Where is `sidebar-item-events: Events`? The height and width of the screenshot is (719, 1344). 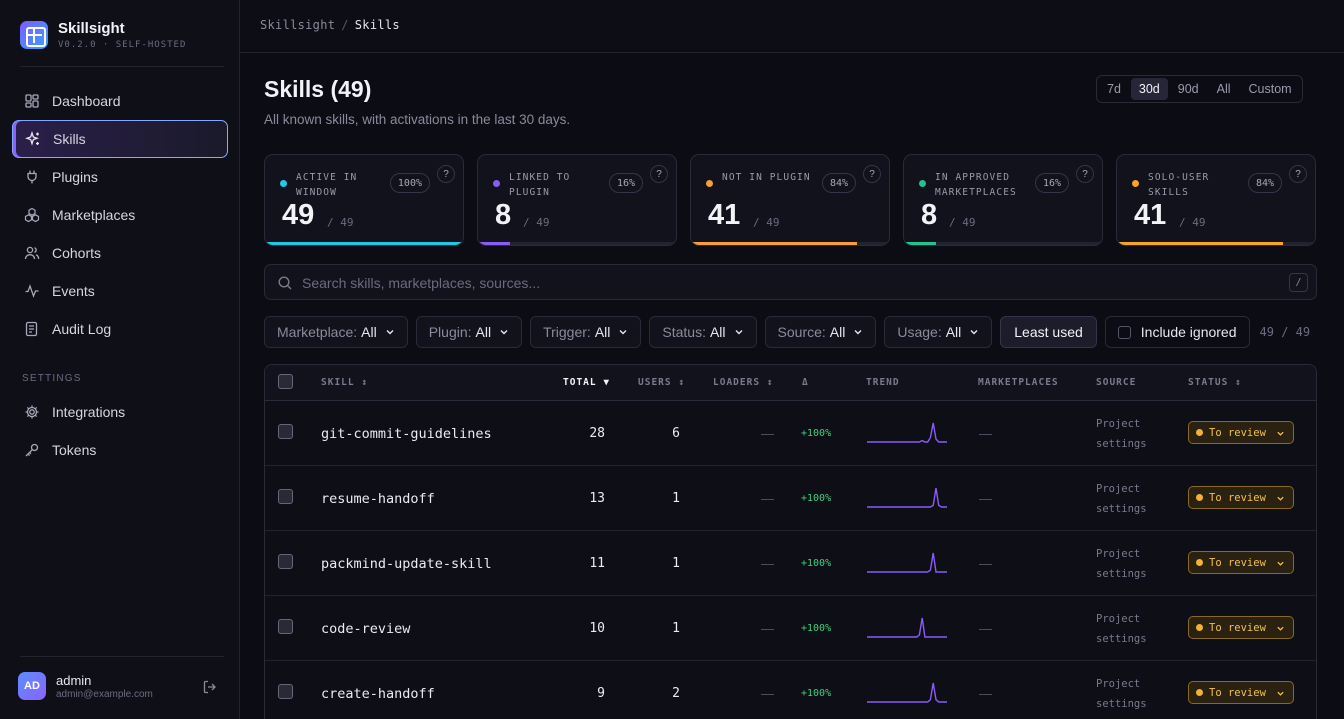
sidebar-item-events: Events is located at coordinates (120, 291).